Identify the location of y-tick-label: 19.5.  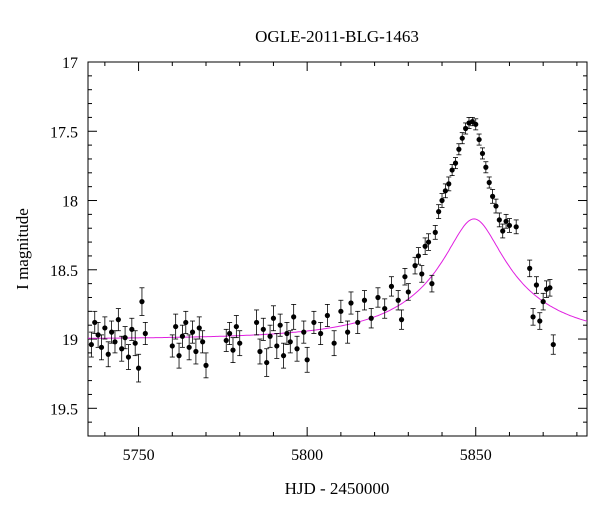
(64, 409).